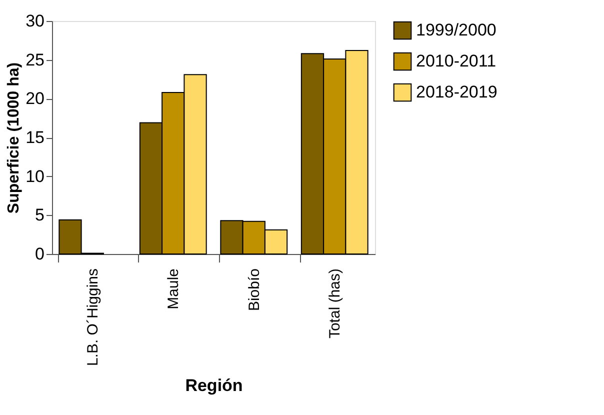  I want to click on x-tick-label: Total (has), so click(335, 303).